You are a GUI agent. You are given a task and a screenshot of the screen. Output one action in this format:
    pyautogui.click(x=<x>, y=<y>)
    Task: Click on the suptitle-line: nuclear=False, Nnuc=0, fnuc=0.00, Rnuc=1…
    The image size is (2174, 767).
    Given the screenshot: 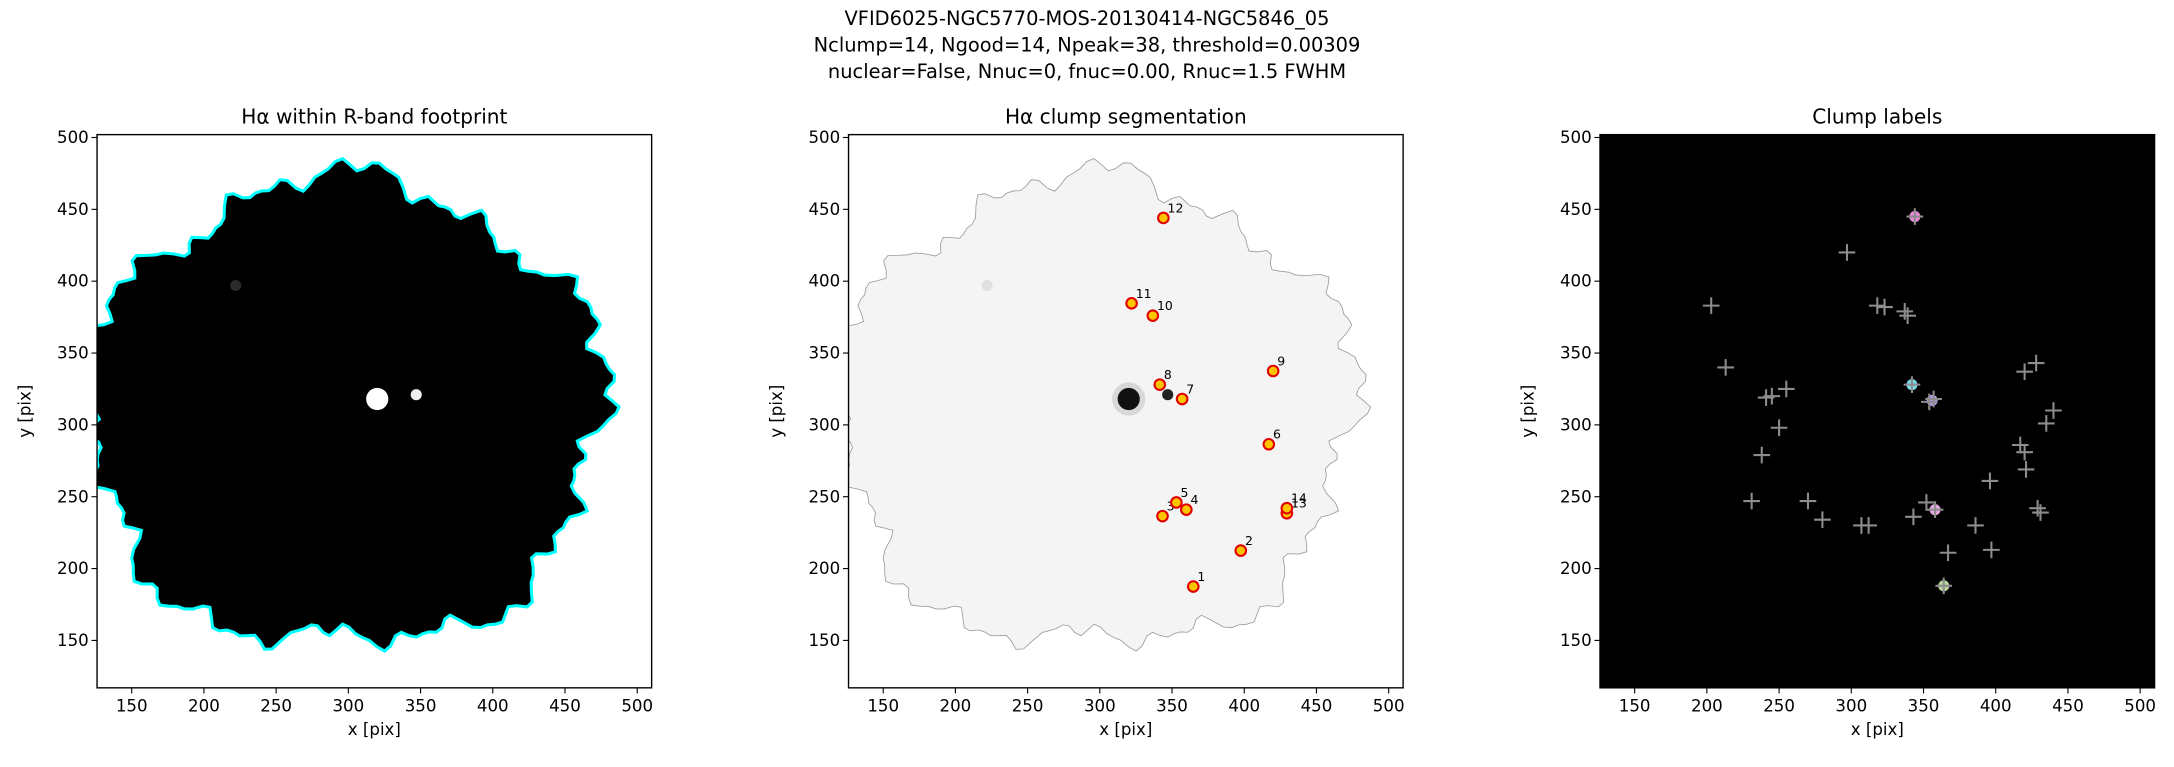 What is the action you would take?
    pyautogui.click(x=1087, y=71)
    